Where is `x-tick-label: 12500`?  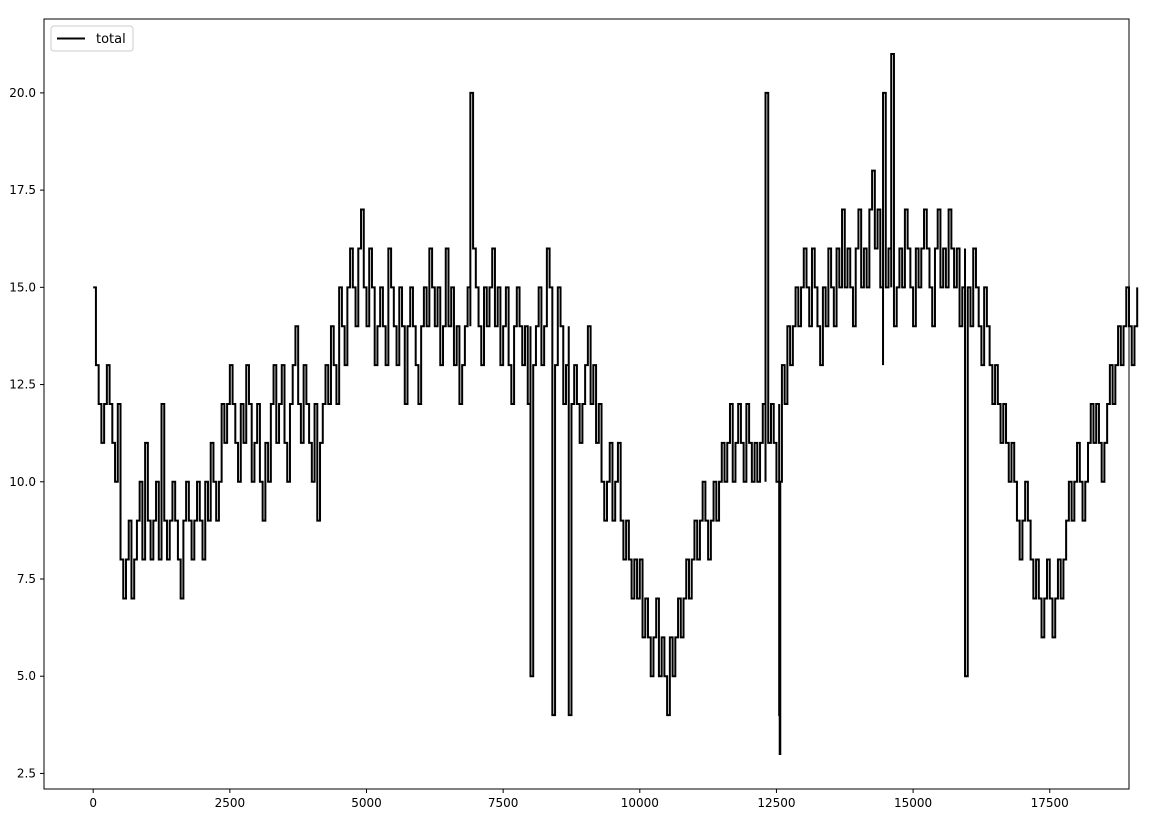 x-tick-label: 12500 is located at coordinates (776, 803).